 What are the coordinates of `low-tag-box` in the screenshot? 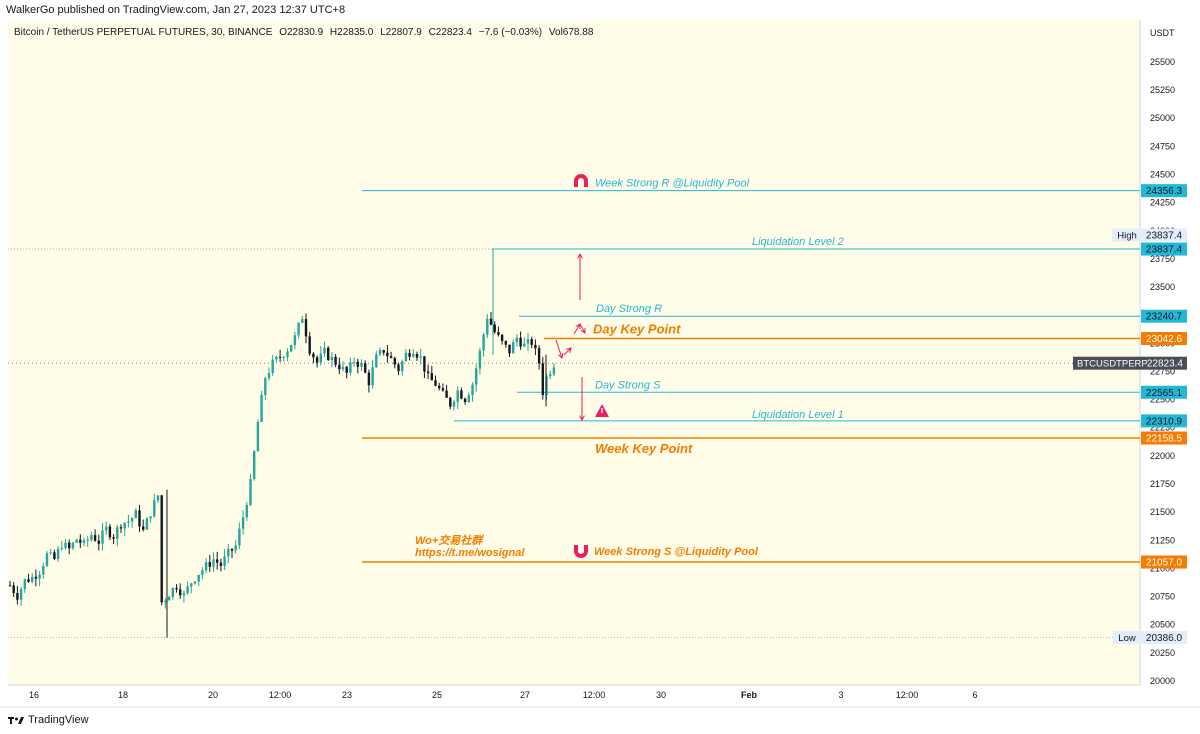 It's located at (1127, 638).